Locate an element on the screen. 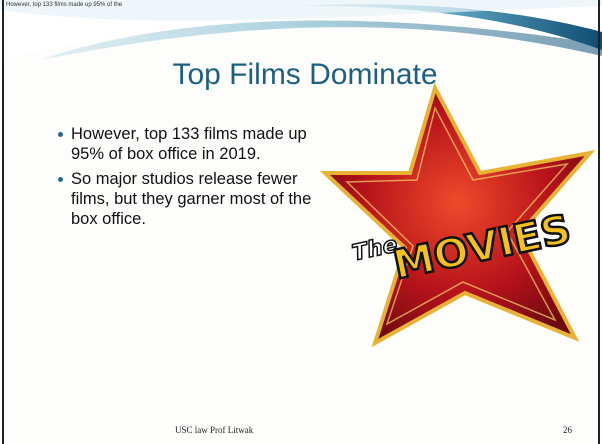  logo-text-large: MOVIES is located at coordinates (482, 247).